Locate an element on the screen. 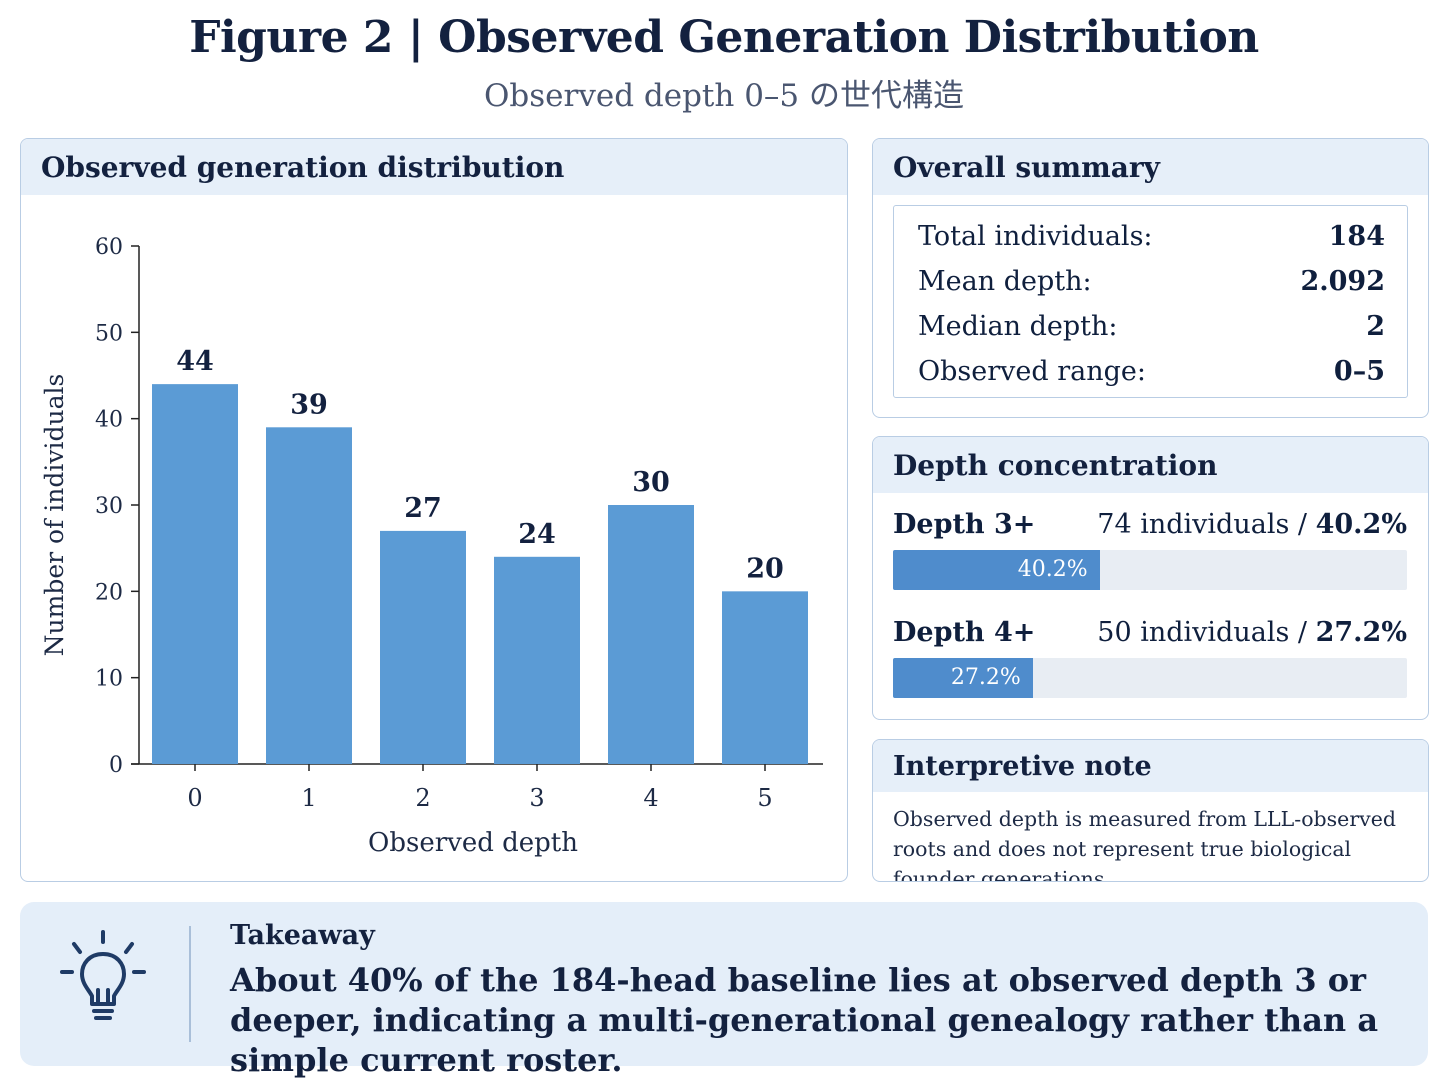 The height and width of the screenshot is (1086, 1448). bar-value-label: 27 is located at coordinates (423, 508).